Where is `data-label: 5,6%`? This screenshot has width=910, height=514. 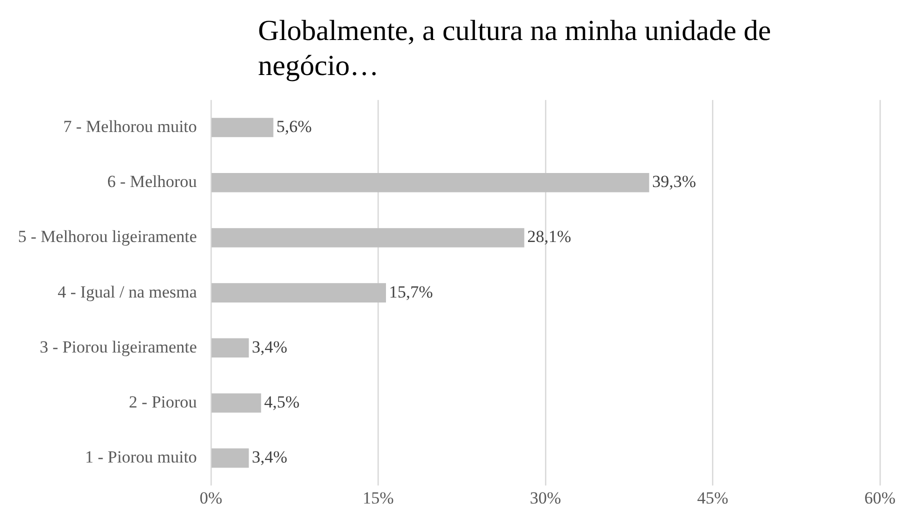 data-label: 5,6% is located at coordinates (294, 126).